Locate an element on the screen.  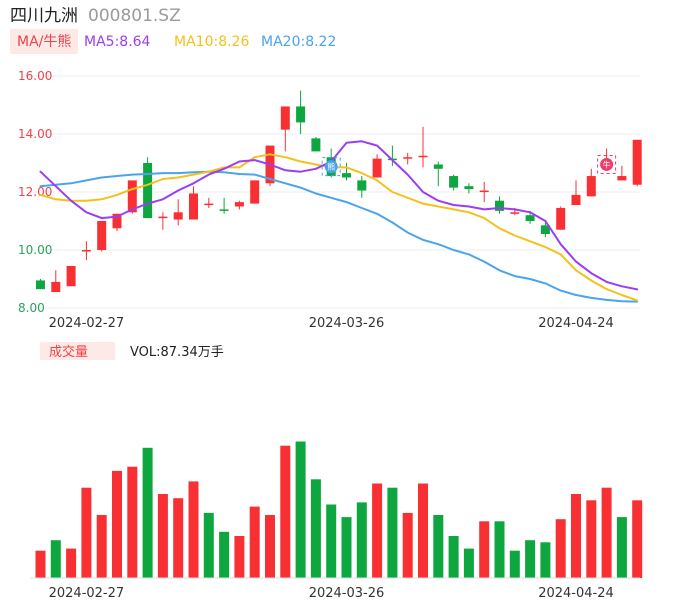
volume-x-axis-labels: 2024-02-27 2024-03-26 2024-04-24 is located at coordinates (331, 593).